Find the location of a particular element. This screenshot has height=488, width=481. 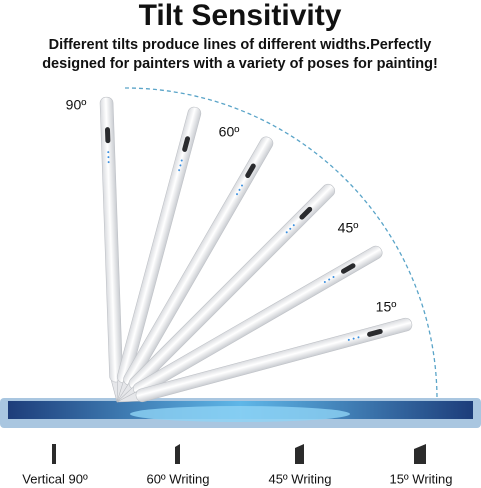

screen-art is located at coordinates (240, 414).